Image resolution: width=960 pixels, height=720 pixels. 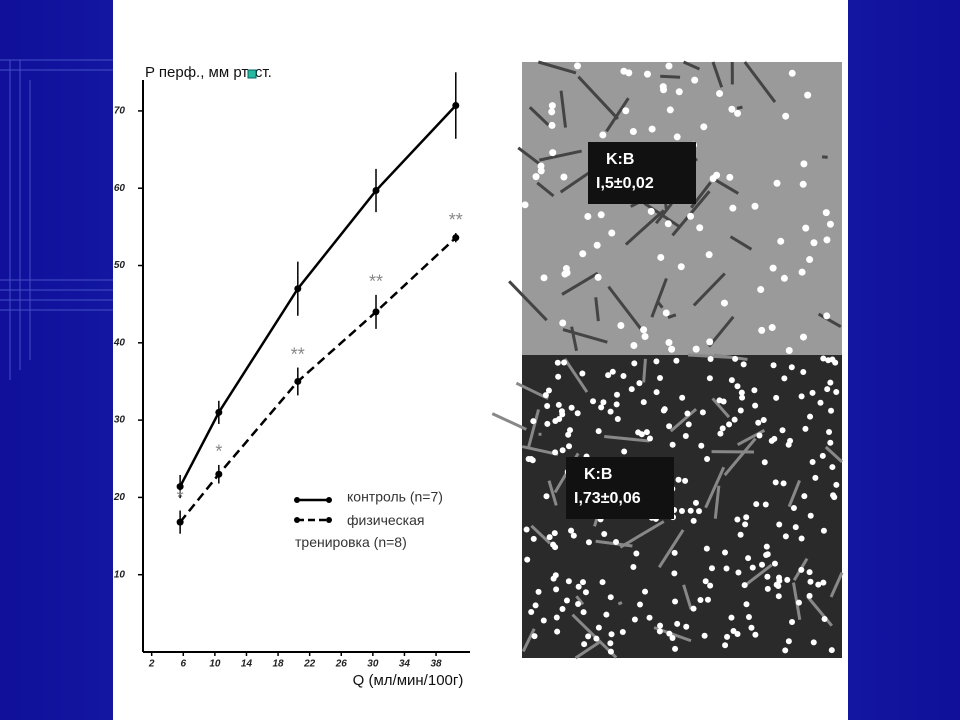 What do you see at coordinates (120, 265) in the screenshot?
I see `y-tick-label: 50` at bounding box center [120, 265].